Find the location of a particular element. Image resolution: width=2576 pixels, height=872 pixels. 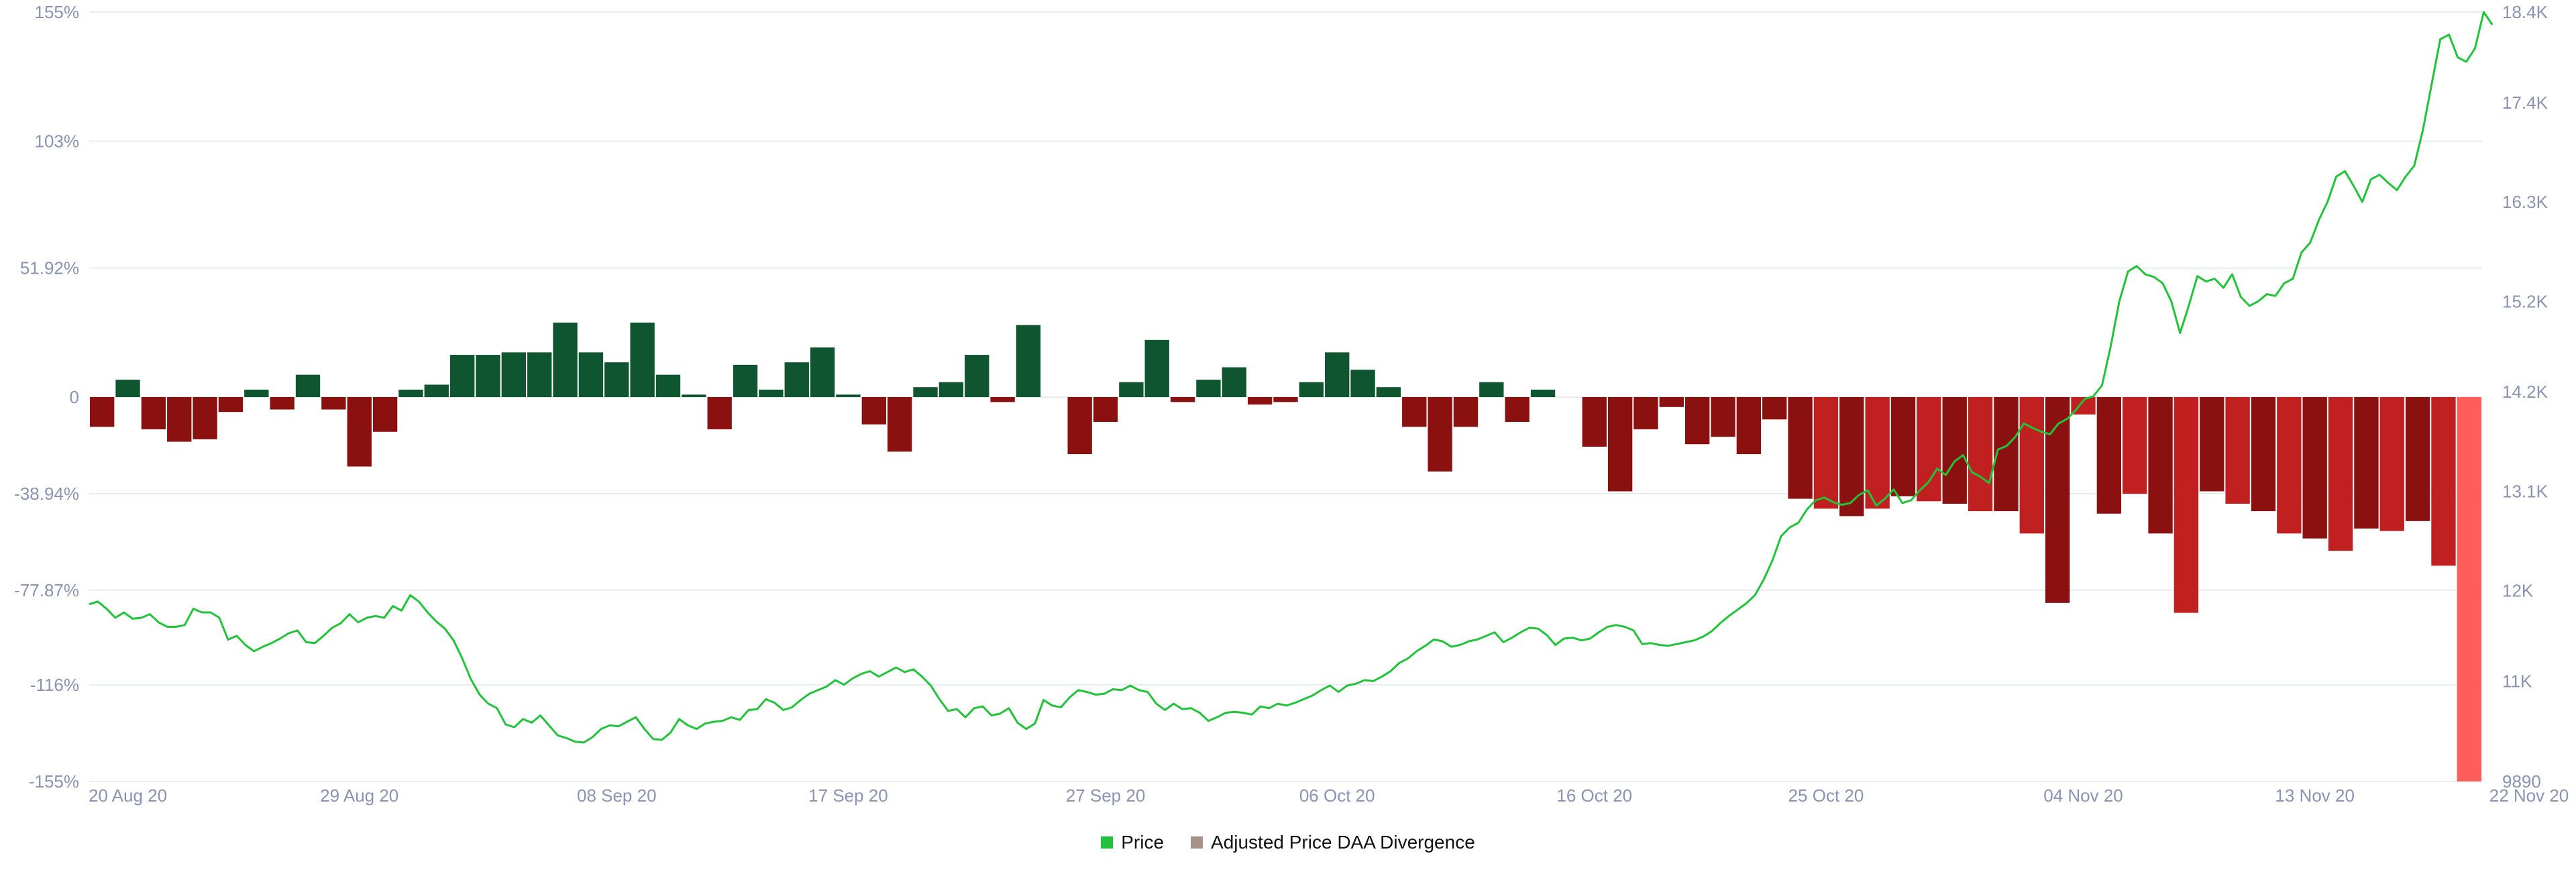

x-axis-tick-label: 04 Nov 20 is located at coordinates (2083, 795).